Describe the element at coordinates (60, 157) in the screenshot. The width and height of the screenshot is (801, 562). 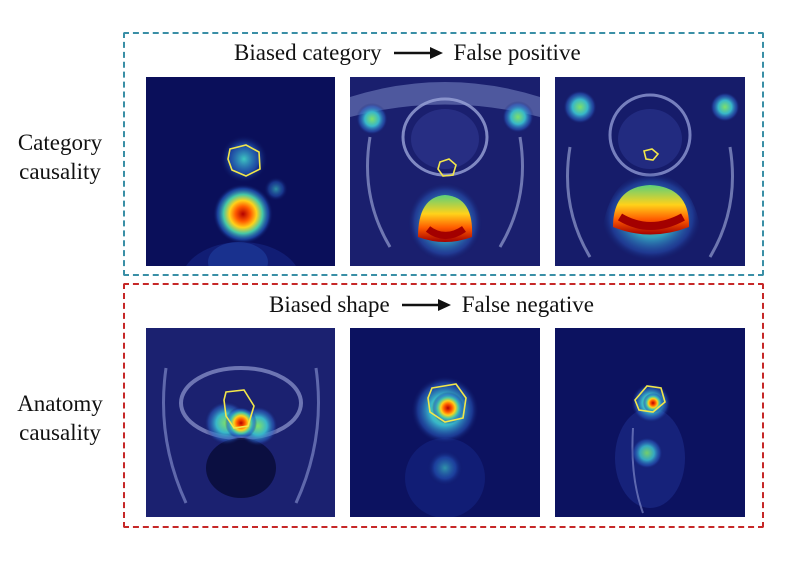
I see `category-causality-label: Category causality` at that location.